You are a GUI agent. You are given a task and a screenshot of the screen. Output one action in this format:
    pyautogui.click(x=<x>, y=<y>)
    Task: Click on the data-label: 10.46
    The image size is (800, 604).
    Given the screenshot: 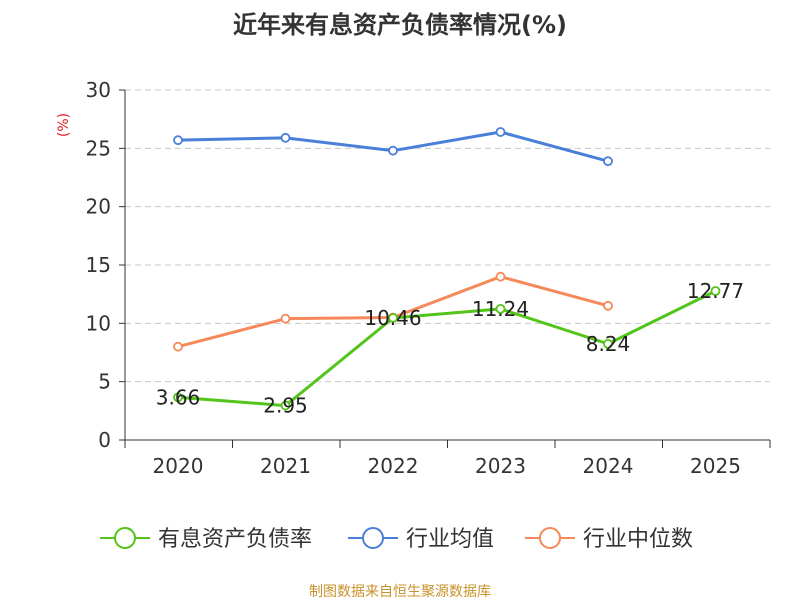 What is the action you would take?
    pyautogui.click(x=392, y=318)
    